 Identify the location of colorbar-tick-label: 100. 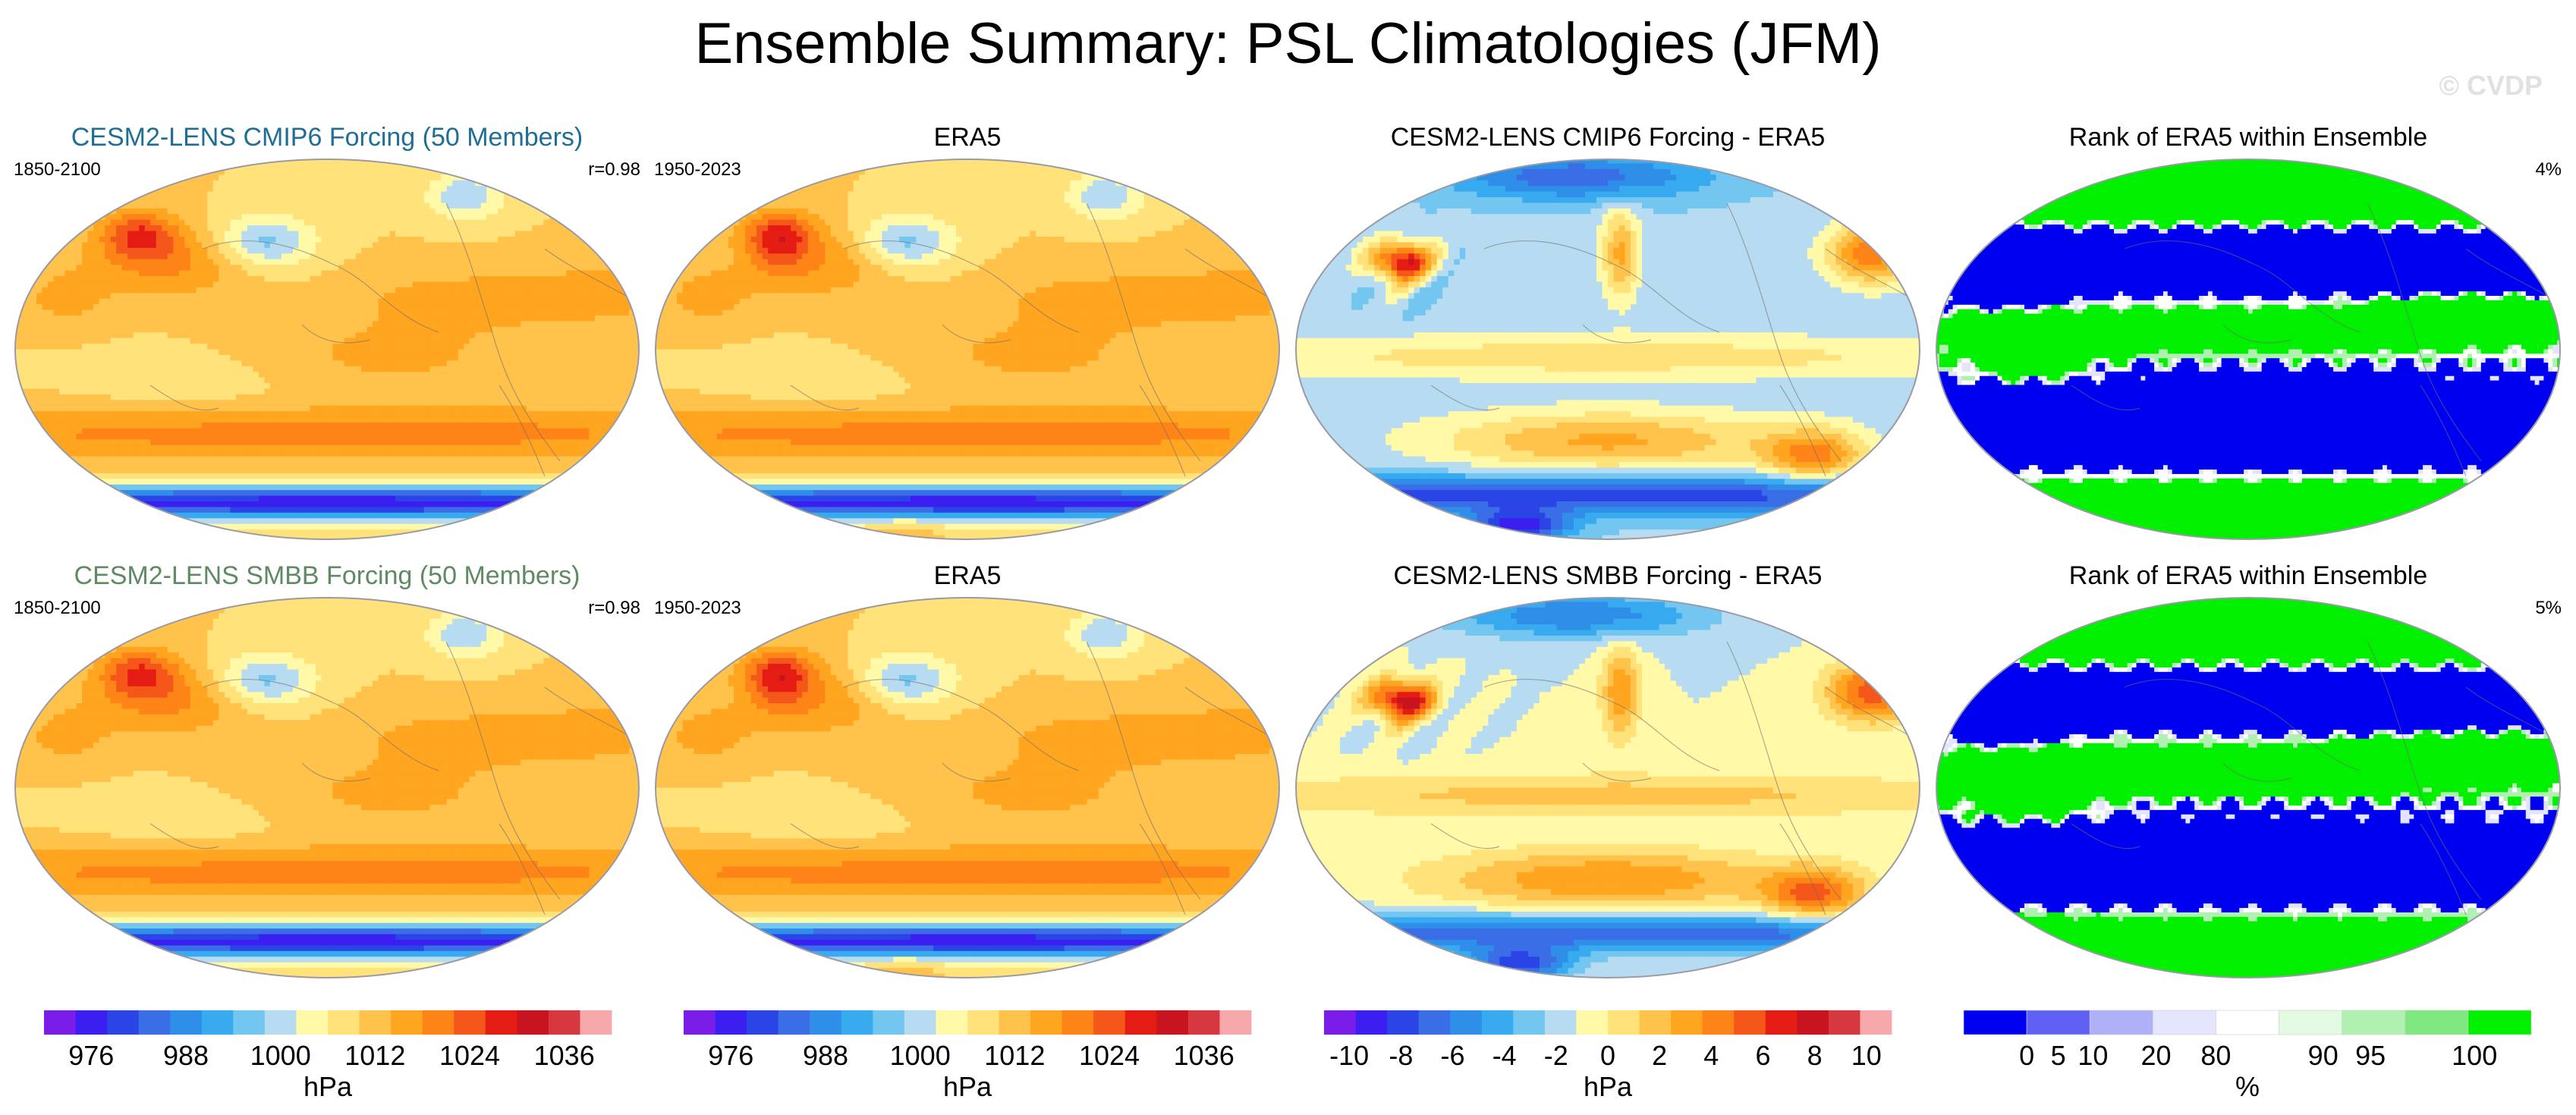
(2474, 1055).